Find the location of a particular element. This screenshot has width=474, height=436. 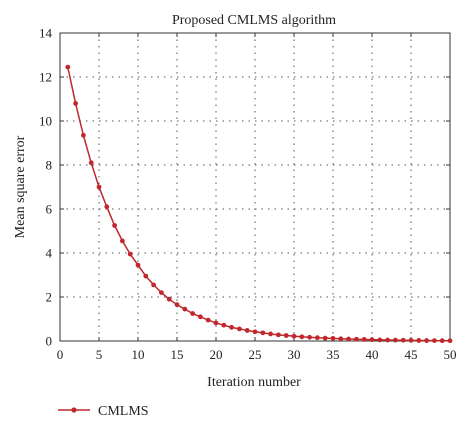

y-tick-label: 2 is located at coordinates (49, 297).